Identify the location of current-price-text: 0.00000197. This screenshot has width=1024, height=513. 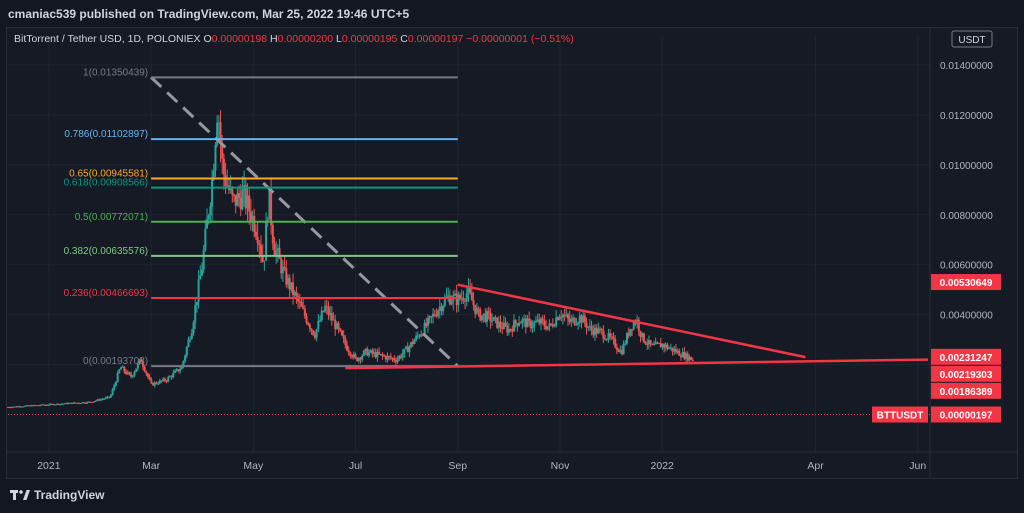
(966, 415).